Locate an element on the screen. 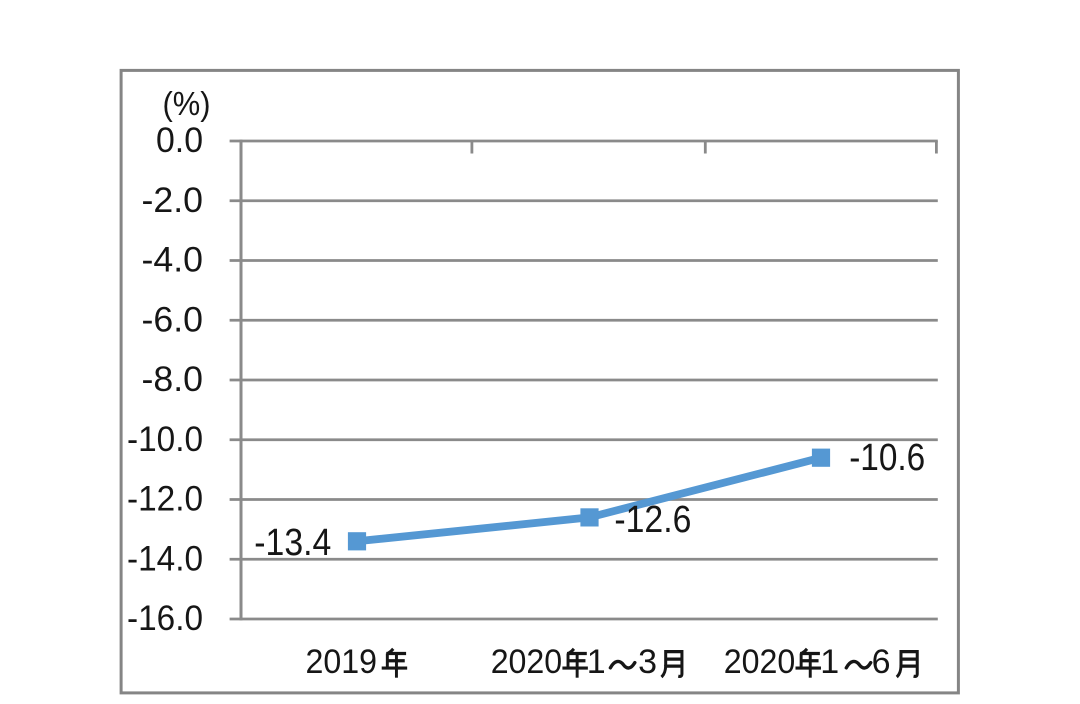  svg-text: -12.0 is located at coordinates (165, 499).